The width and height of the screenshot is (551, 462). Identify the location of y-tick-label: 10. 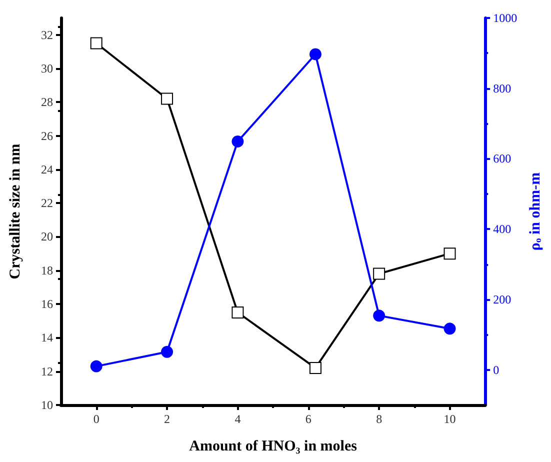
(47, 405).